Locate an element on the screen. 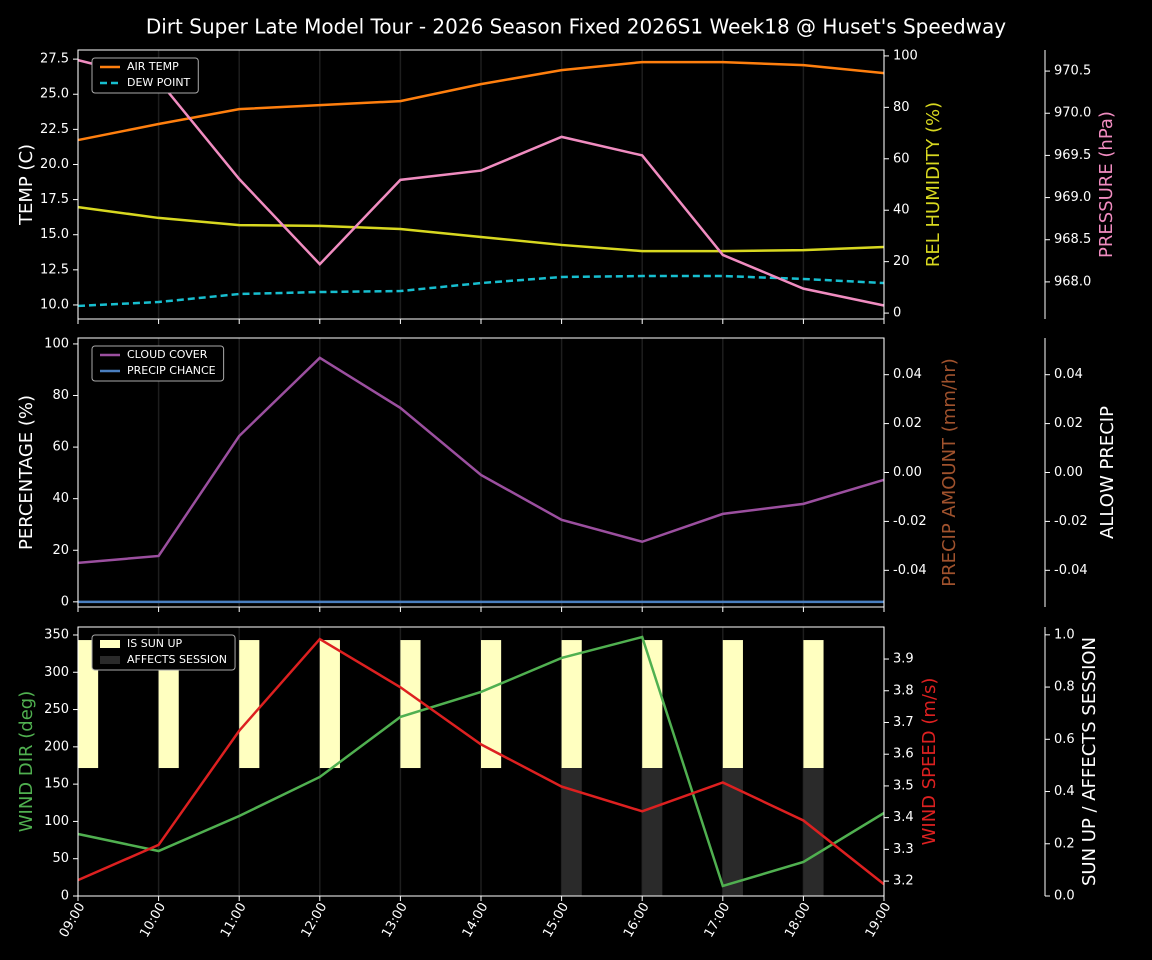 The image size is (1152, 960). y-tick-label: 3.9 is located at coordinates (903, 659).